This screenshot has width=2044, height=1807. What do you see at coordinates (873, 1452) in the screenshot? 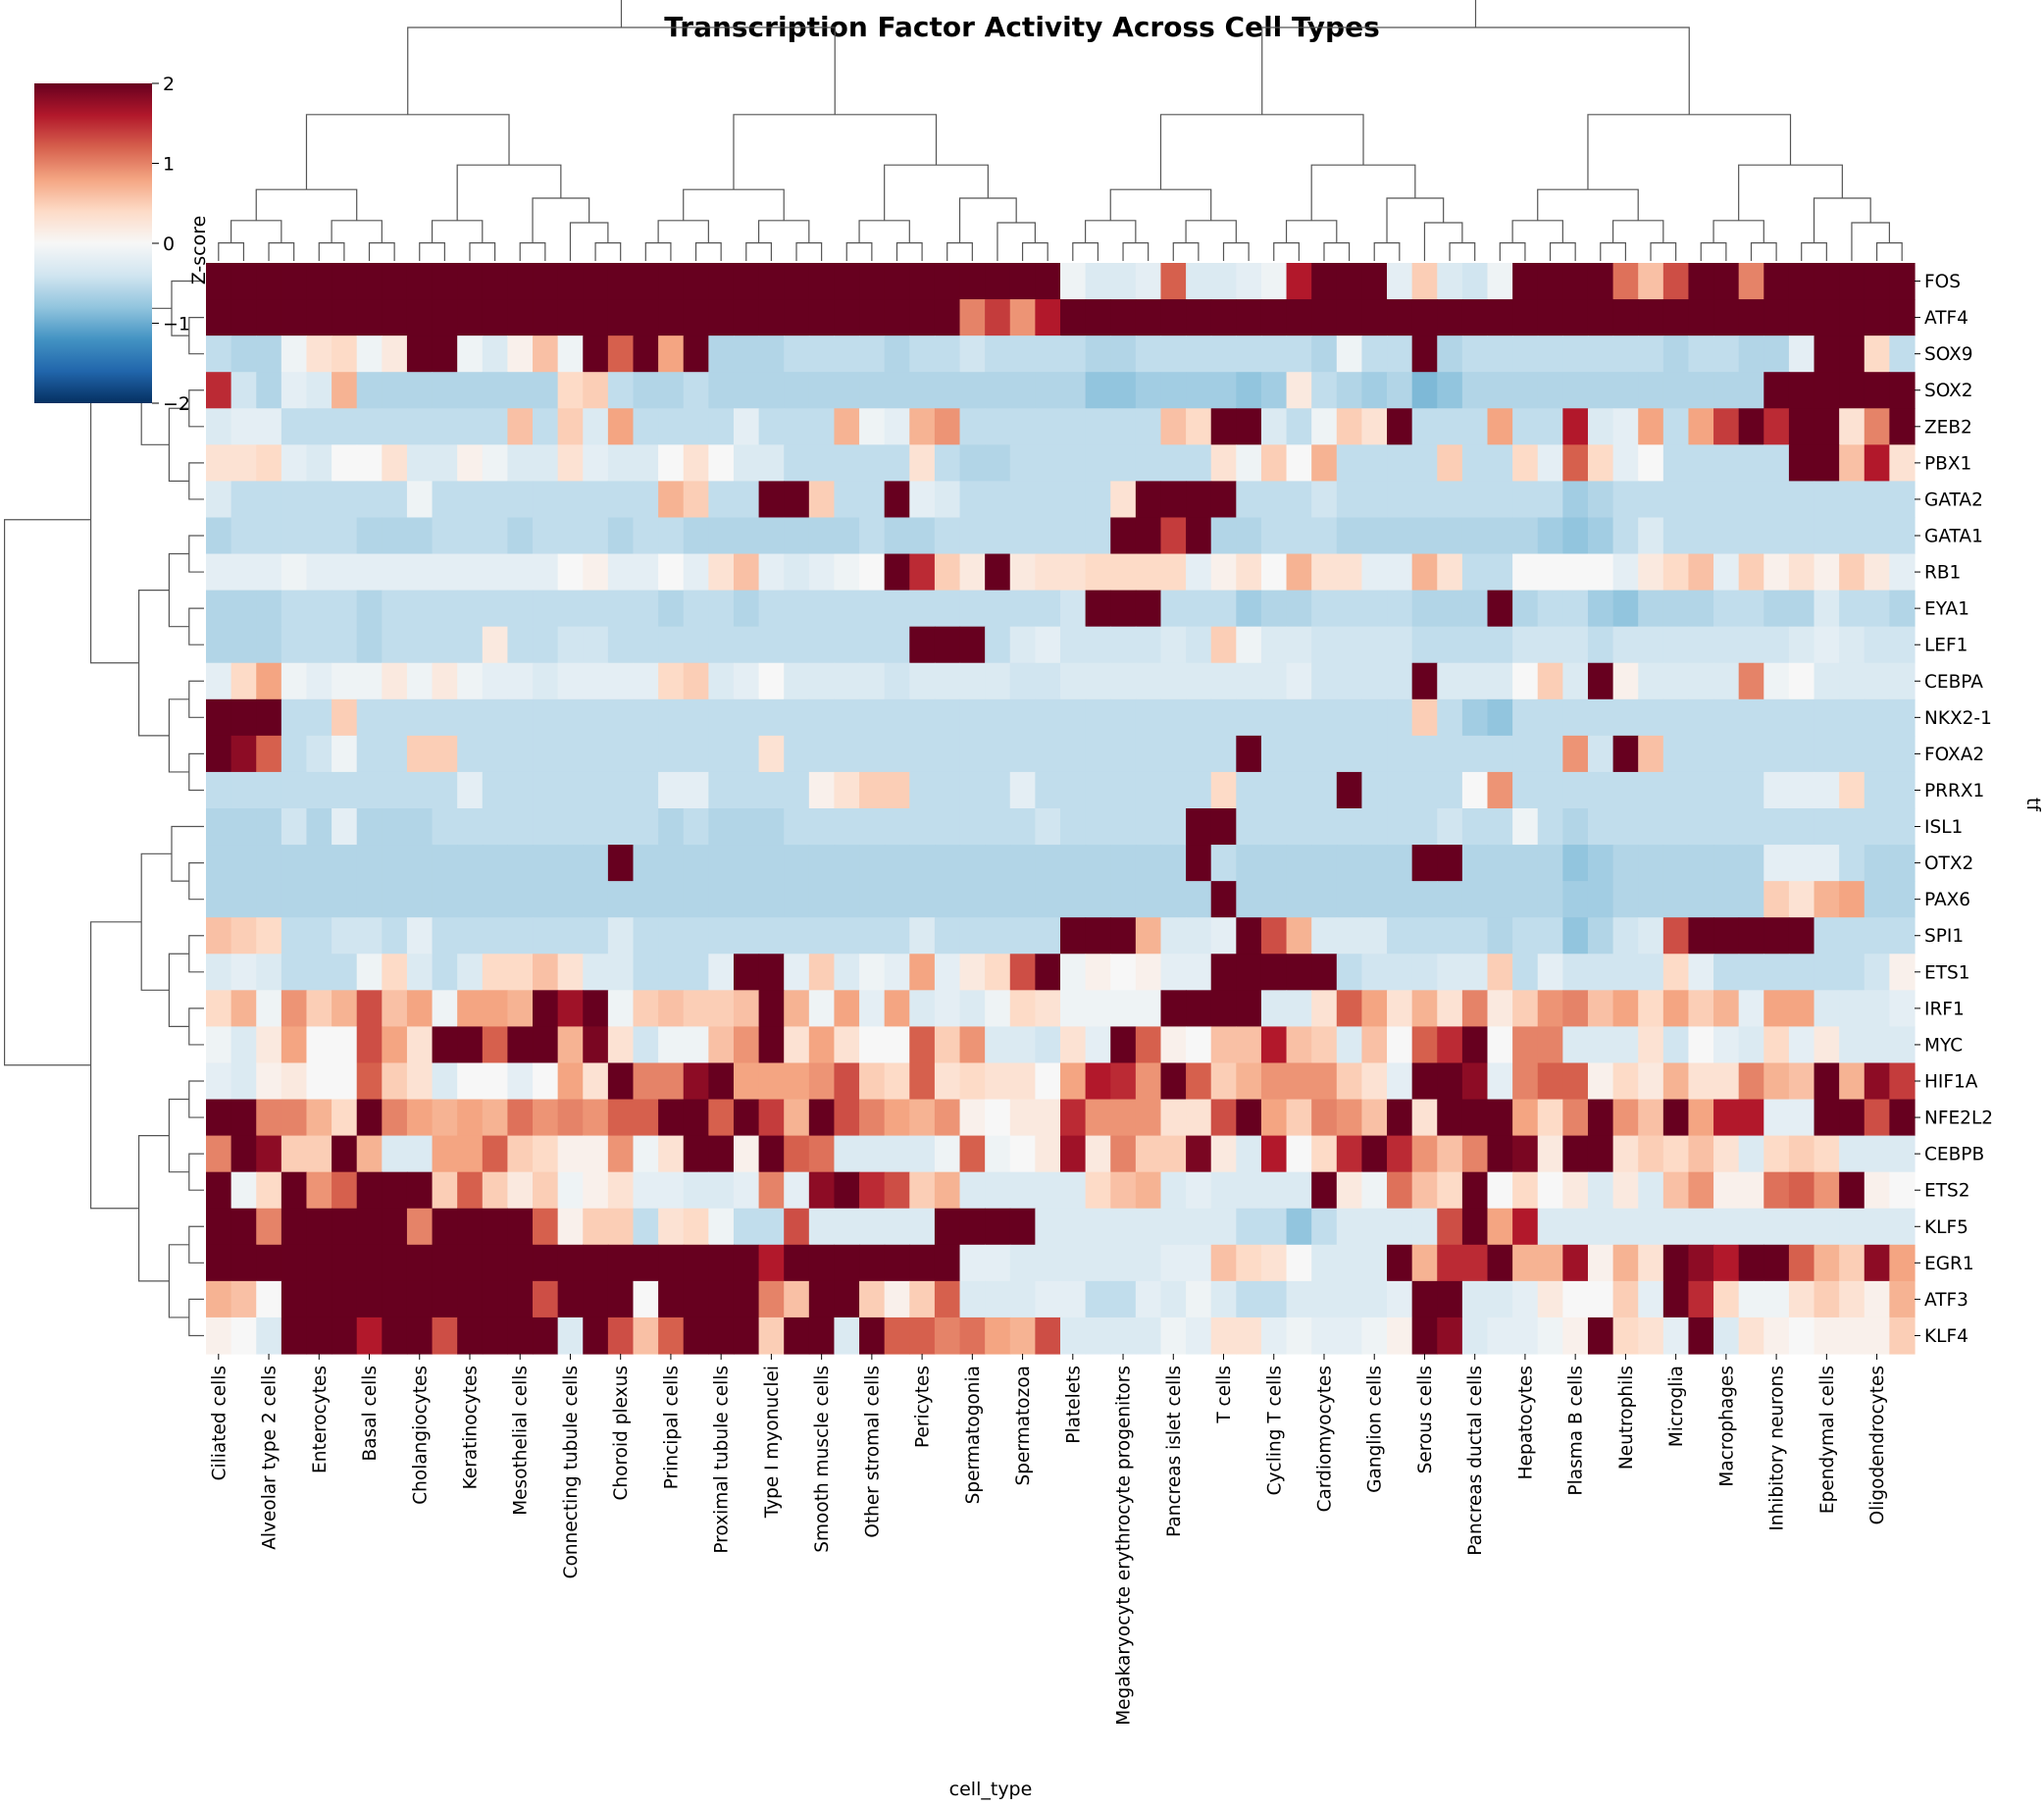
I see `column-tick-label: Other stromal cells` at bounding box center [873, 1452].